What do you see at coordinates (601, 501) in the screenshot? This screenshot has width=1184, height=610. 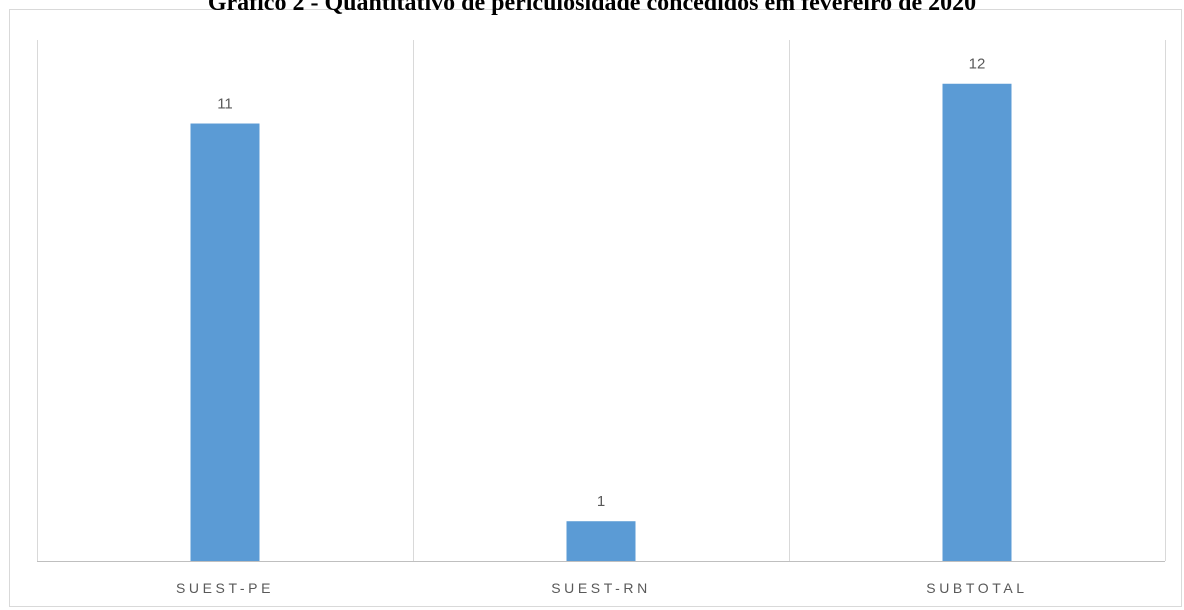 I see `data-label-suest-rn: 1` at bounding box center [601, 501].